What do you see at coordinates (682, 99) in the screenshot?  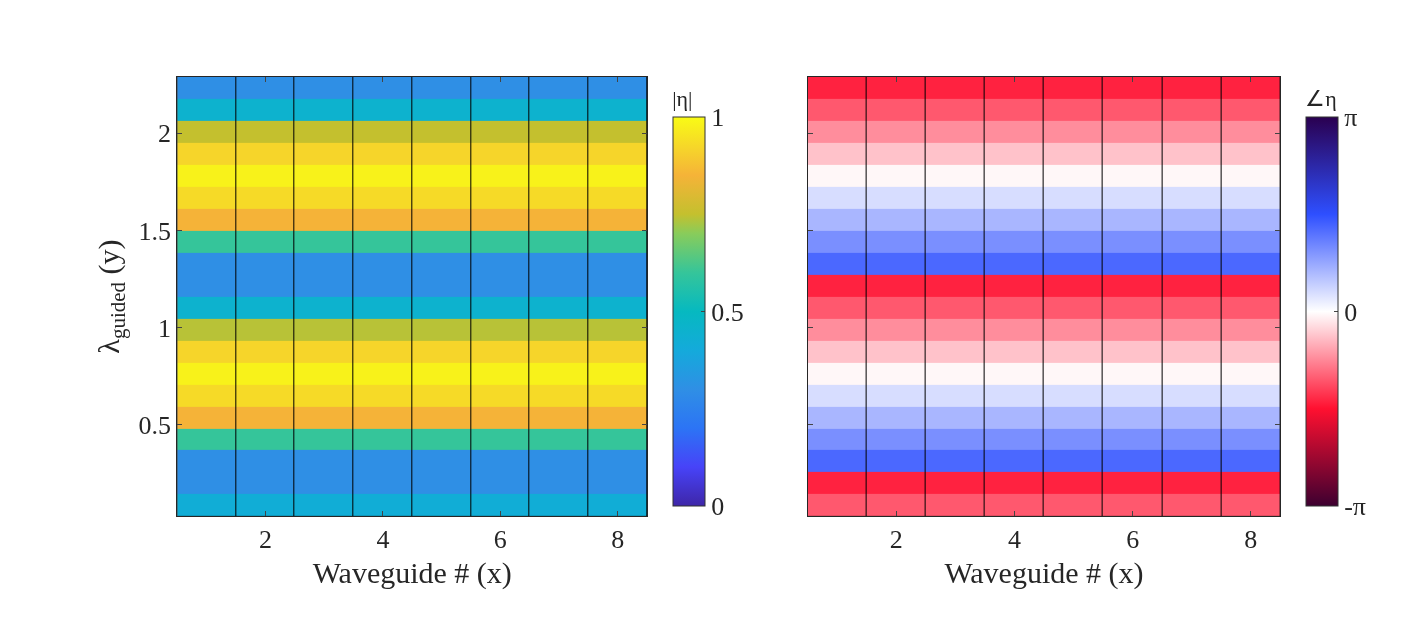 I see `color-bar-title: |η|` at bounding box center [682, 99].